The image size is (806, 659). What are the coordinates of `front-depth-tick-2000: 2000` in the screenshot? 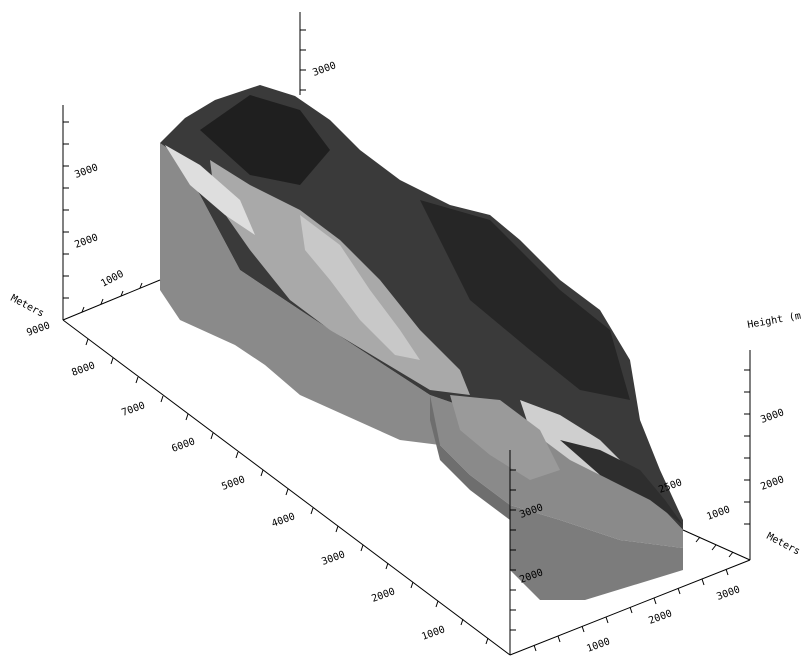 It's located at (660, 617).